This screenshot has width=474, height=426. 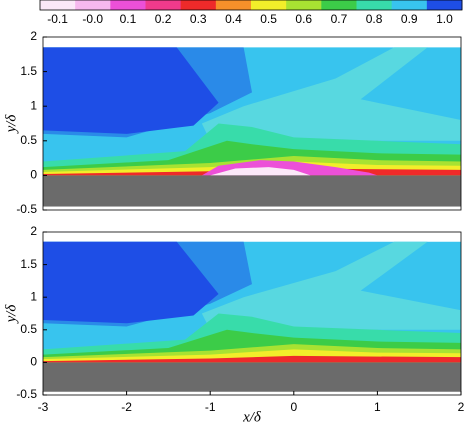 What do you see at coordinates (126, 407) in the screenshot?
I see `x-tick-label: -2` at bounding box center [126, 407].